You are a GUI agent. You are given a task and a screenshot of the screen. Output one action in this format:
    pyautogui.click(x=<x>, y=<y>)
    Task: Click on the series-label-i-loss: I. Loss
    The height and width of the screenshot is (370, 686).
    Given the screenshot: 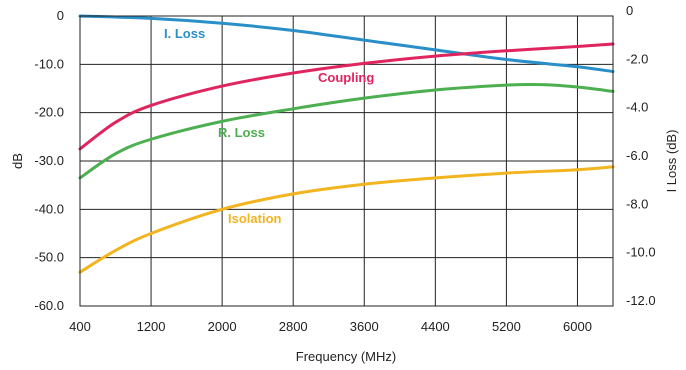 What is the action you would take?
    pyautogui.click(x=184, y=33)
    